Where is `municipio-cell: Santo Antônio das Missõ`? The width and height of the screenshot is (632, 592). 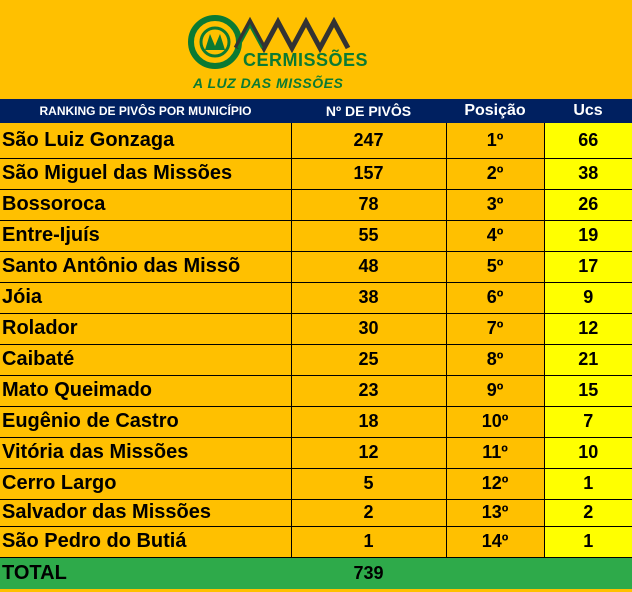 municipio-cell: Santo Antônio das Missõ is located at coordinates (146, 267).